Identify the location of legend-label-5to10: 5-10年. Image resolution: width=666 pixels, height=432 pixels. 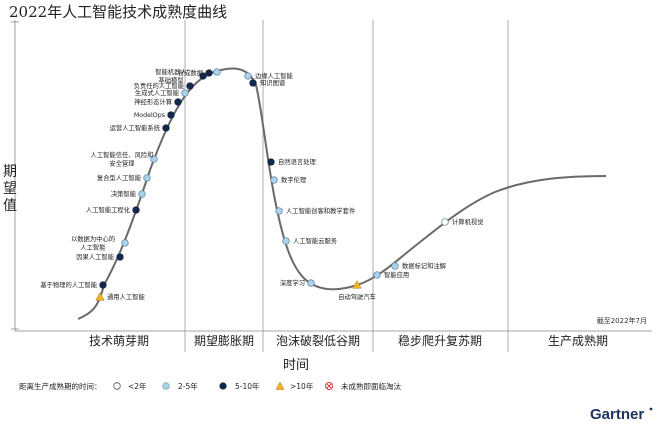
(247, 386).